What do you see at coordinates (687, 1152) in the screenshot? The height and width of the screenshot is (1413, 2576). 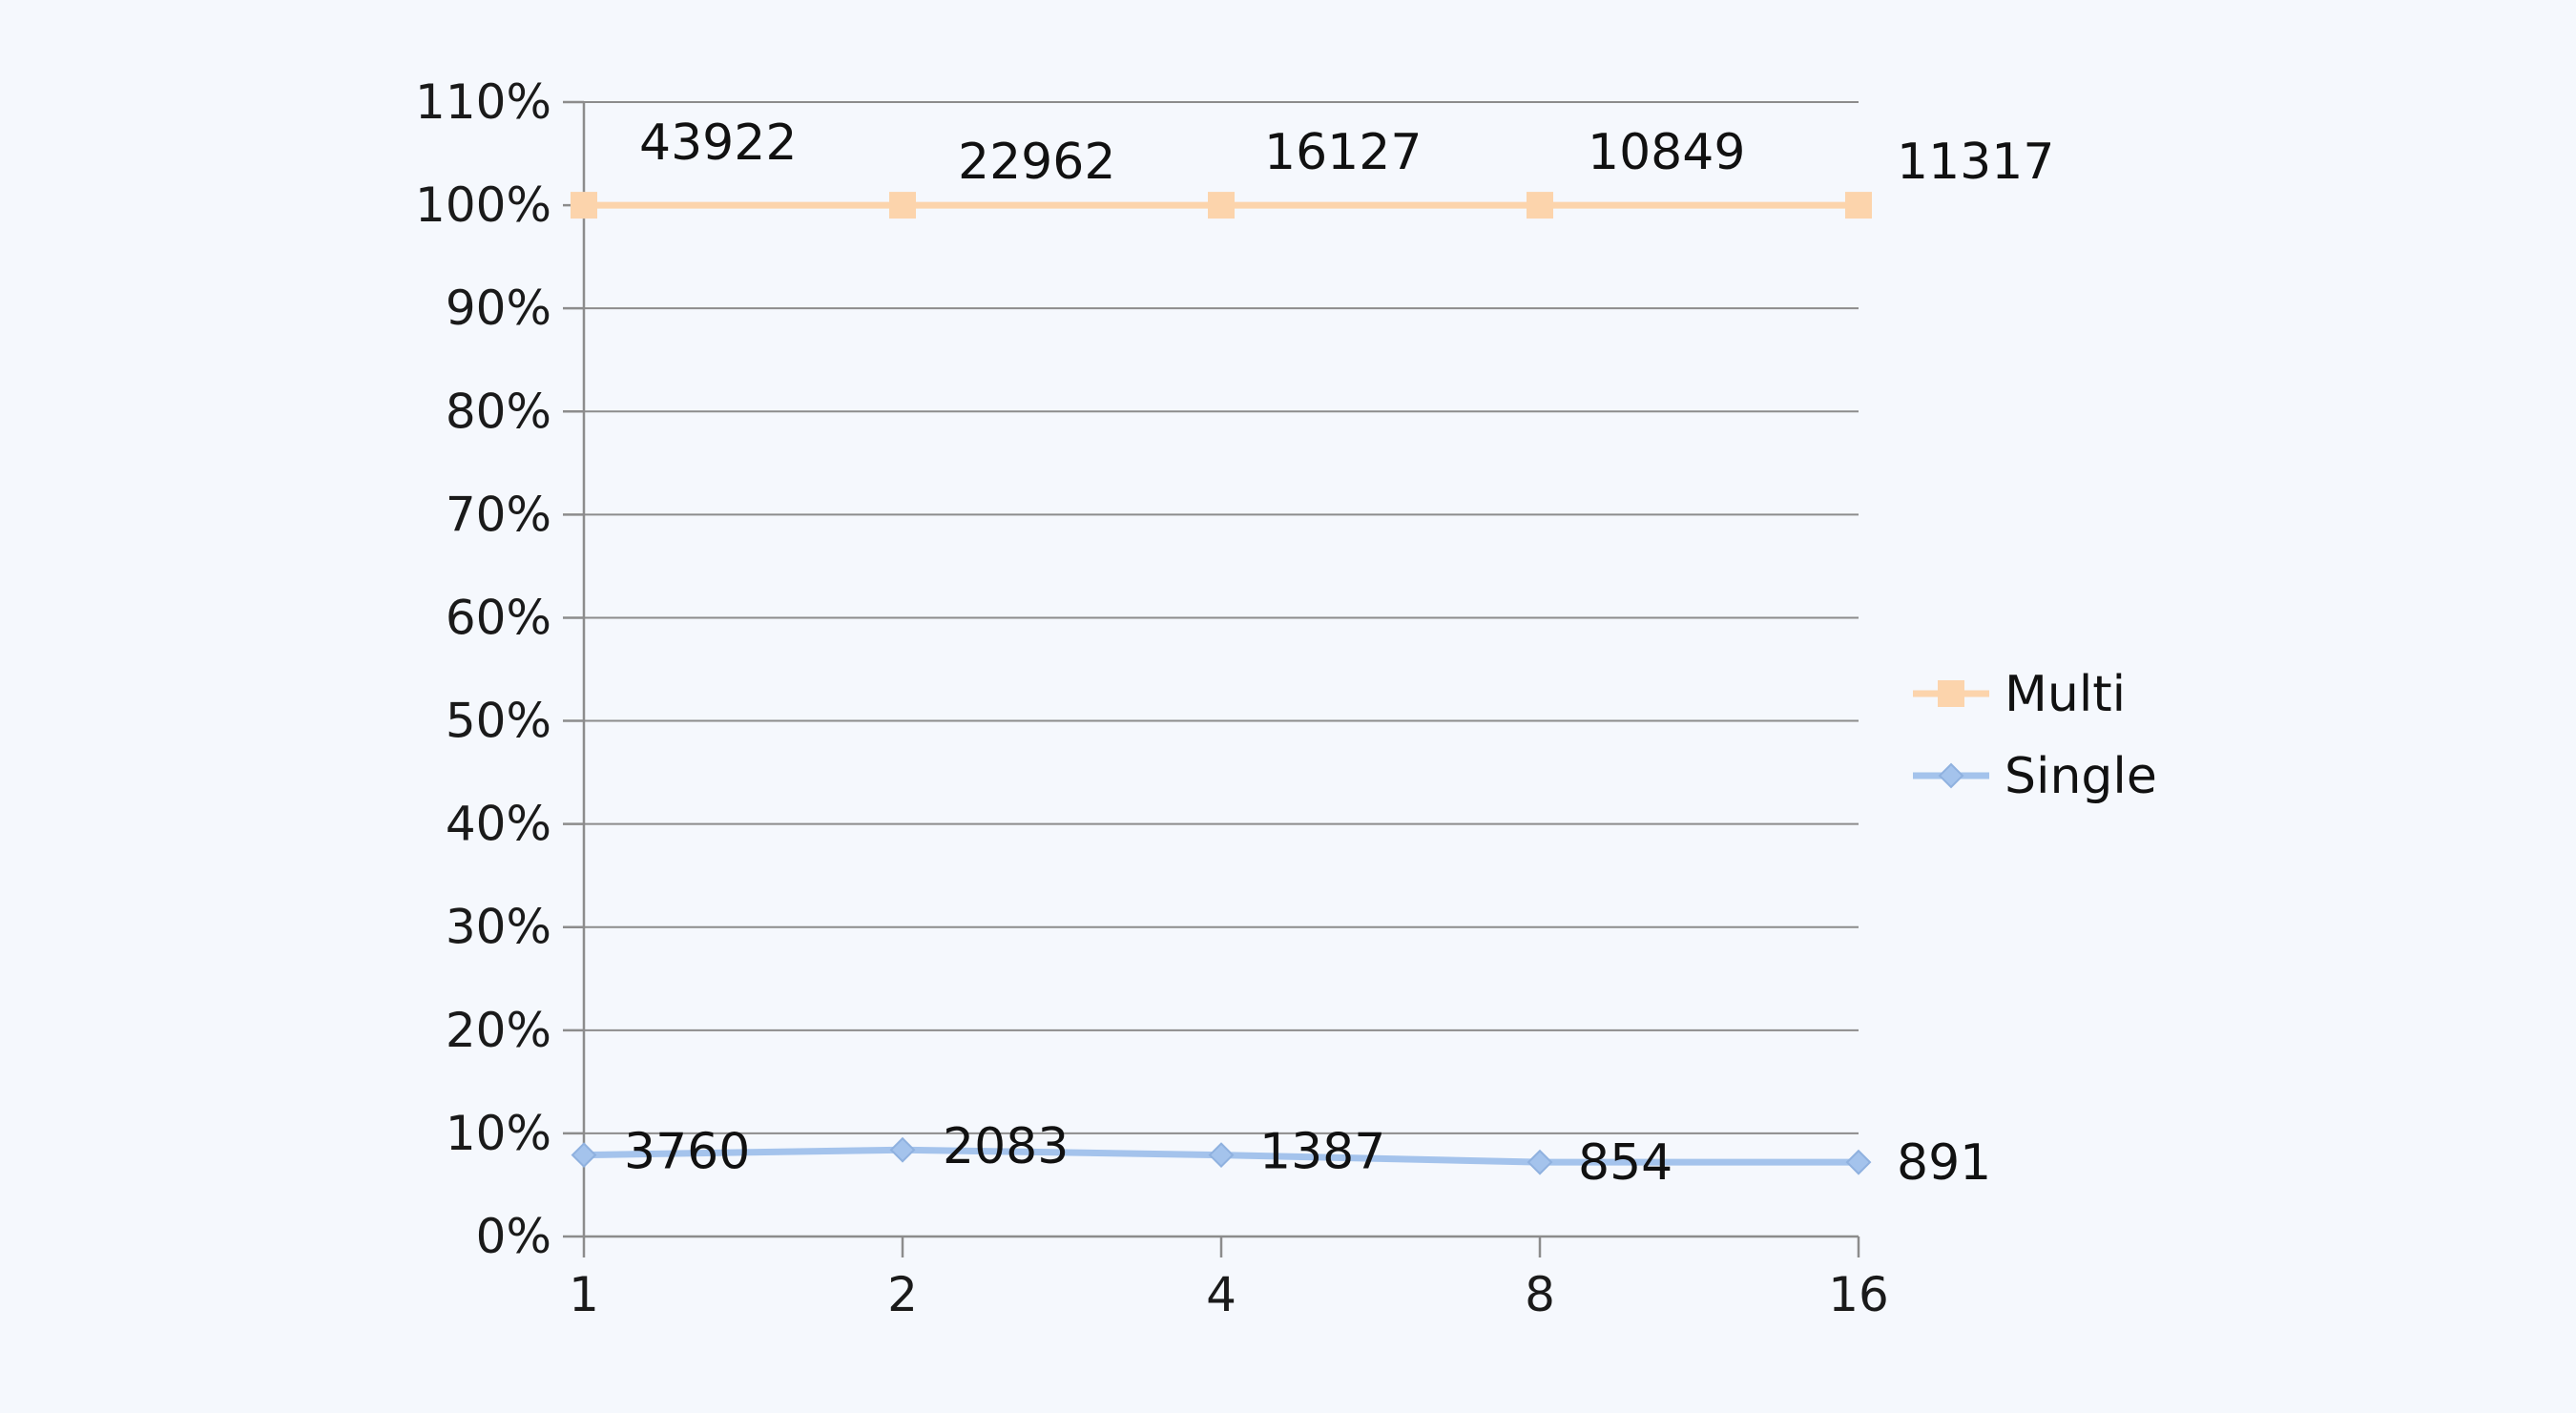 I see `data-label: 3760` at bounding box center [687, 1152].